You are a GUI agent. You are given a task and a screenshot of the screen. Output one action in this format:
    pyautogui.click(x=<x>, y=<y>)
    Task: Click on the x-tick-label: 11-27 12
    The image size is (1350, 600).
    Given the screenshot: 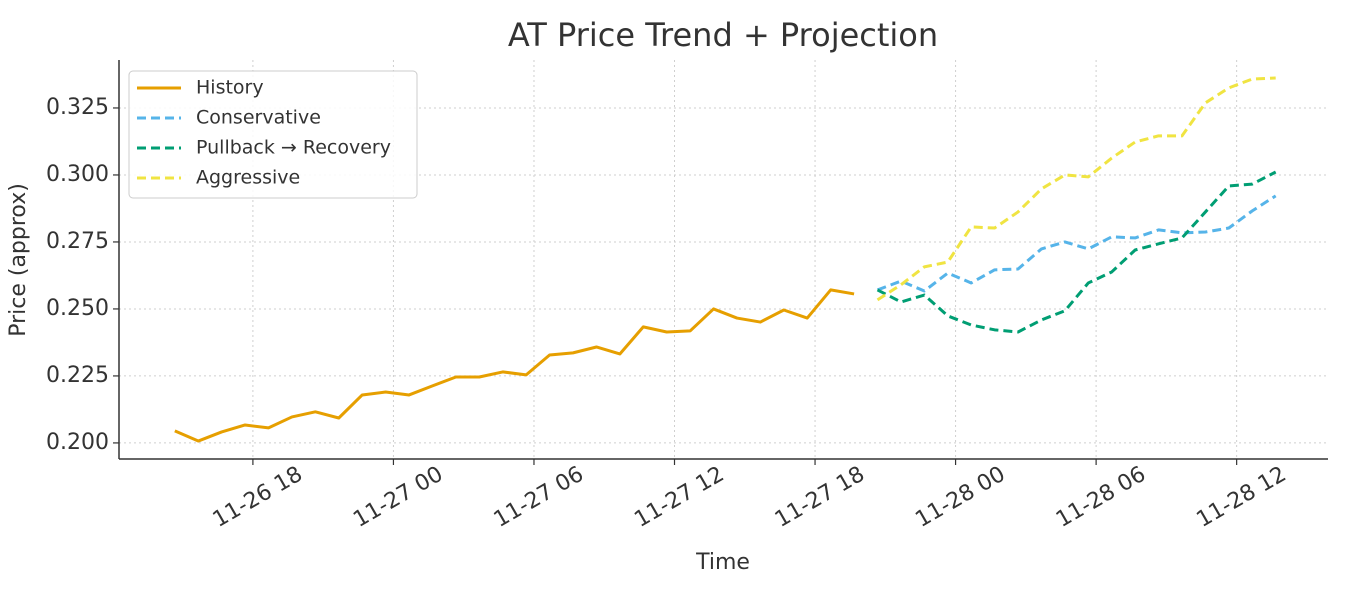 What is the action you would take?
    pyautogui.click(x=679, y=497)
    